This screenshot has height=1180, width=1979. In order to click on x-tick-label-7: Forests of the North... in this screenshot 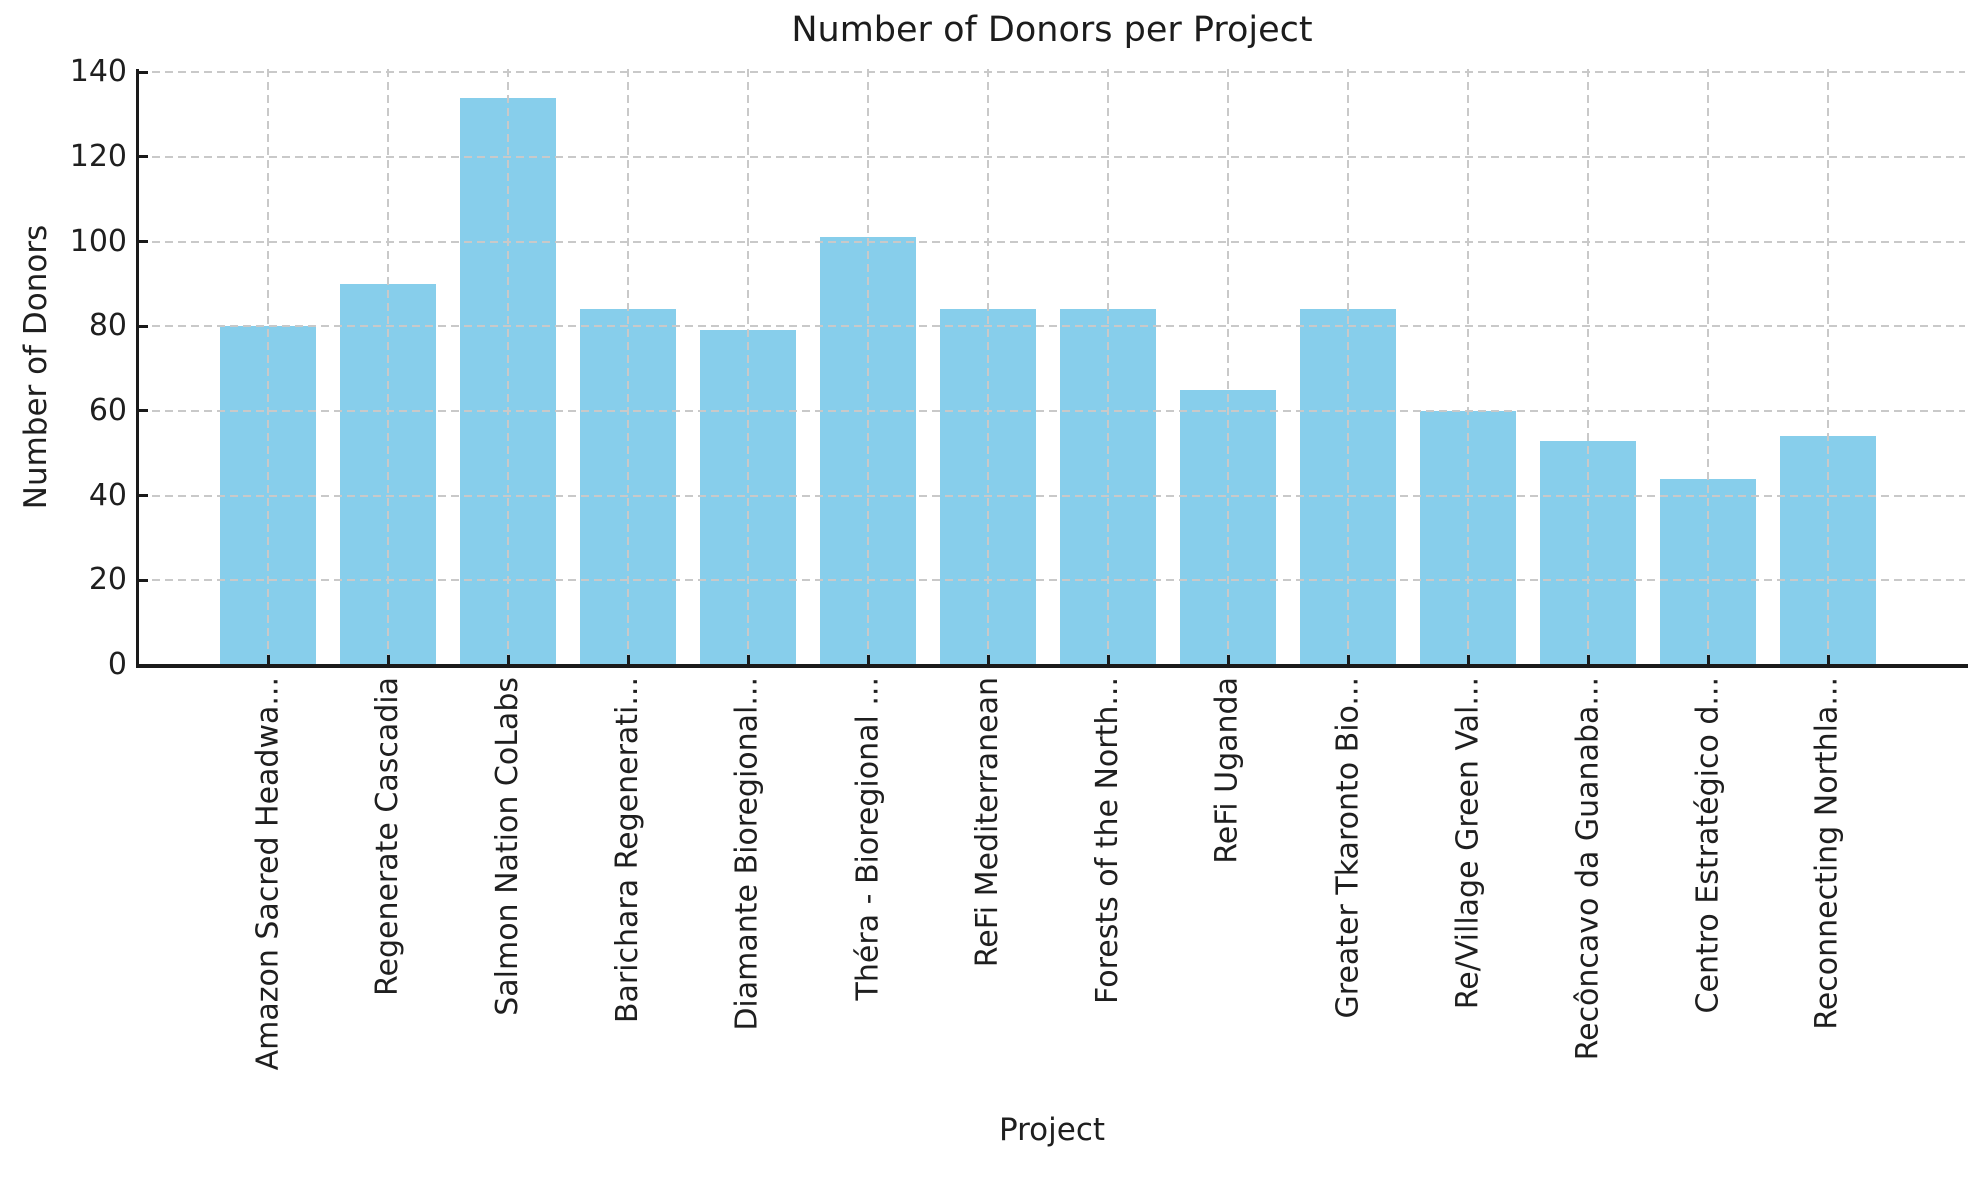, I will do `click(1107, 840)`.